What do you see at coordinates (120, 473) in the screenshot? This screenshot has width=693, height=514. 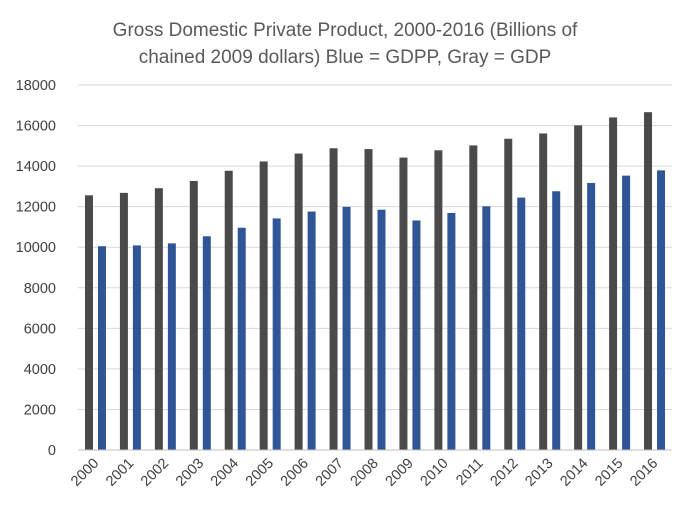 I see `x-tick-label: 2001` at bounding box center [120, 473].